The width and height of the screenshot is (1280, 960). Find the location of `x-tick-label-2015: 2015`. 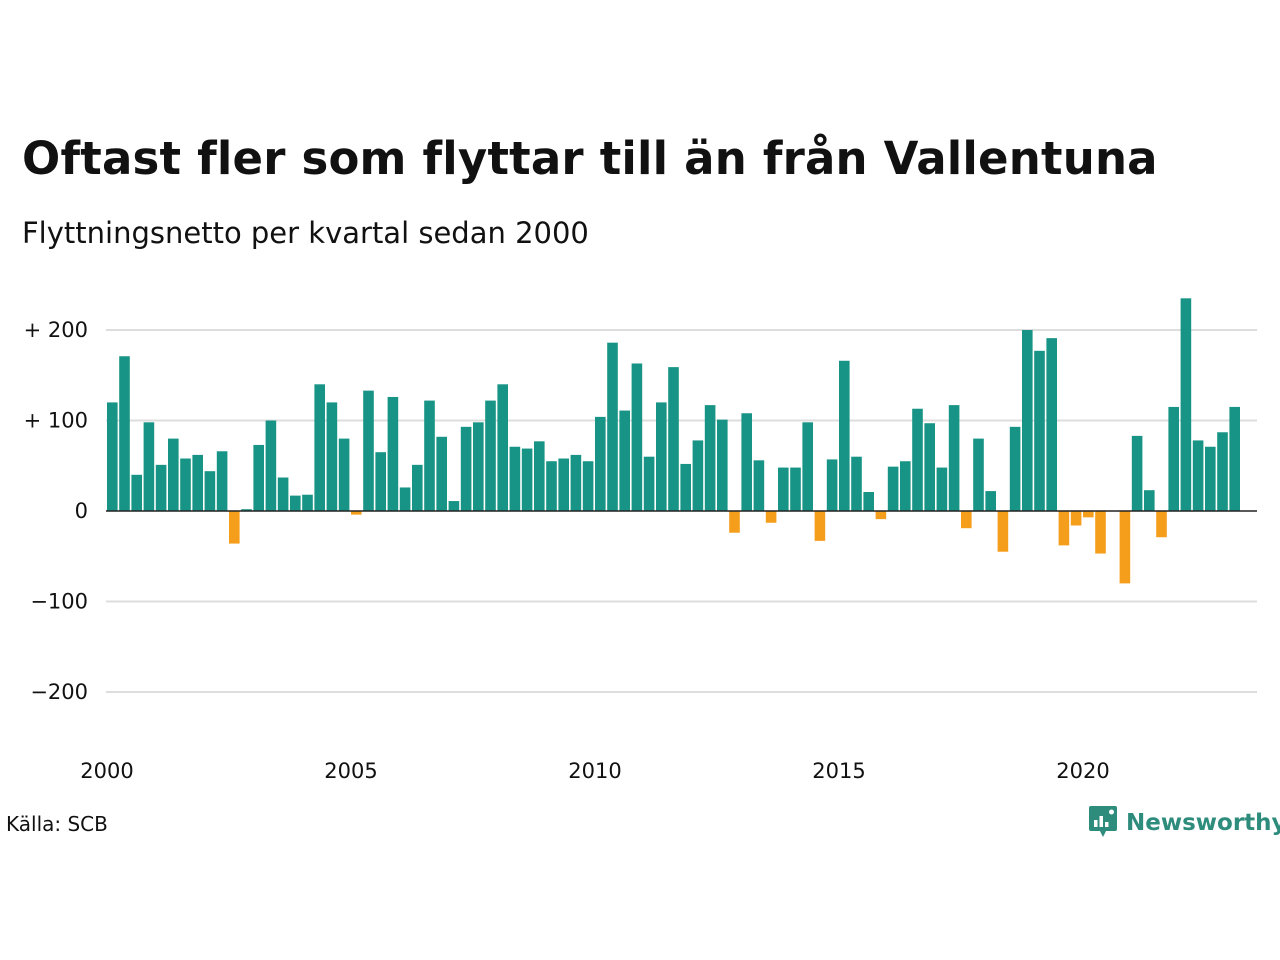

x-tick-label-2015: 2015 is located at coordinates (838, 771).